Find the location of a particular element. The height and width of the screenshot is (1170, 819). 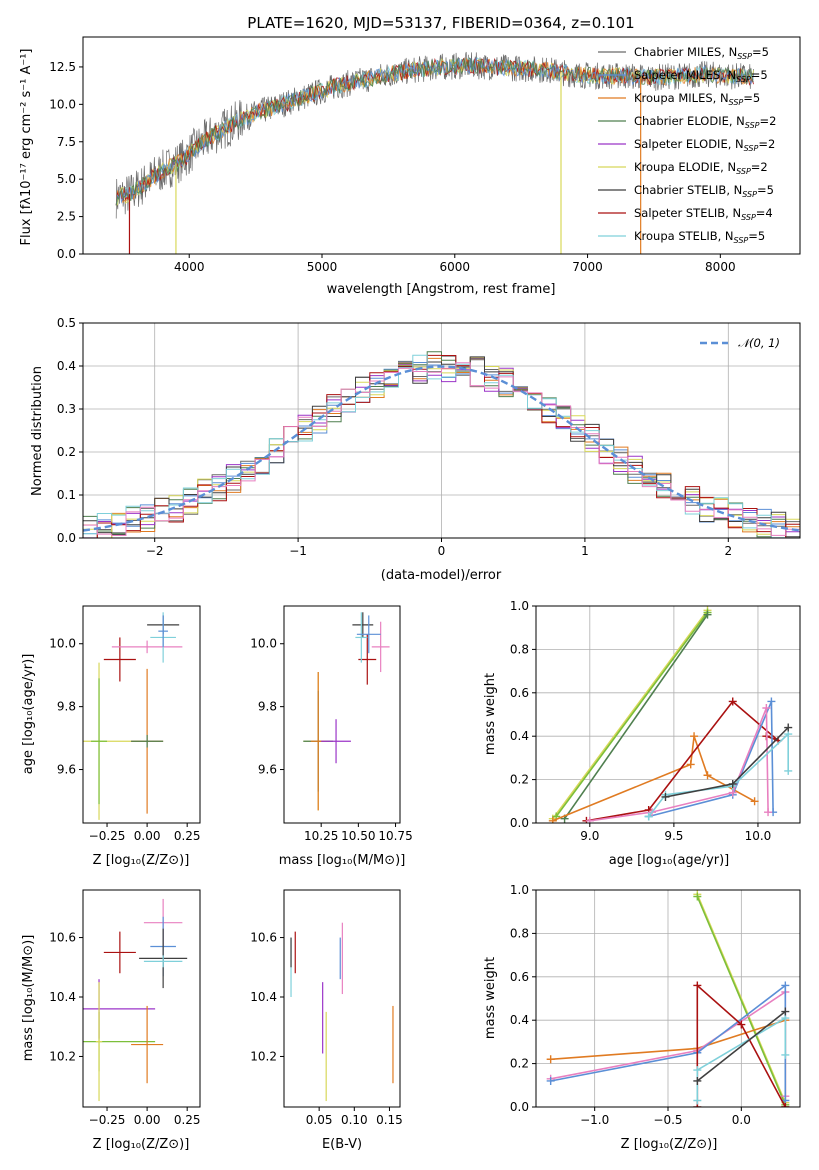

age_vs_mass-frame is located at coordinates (342, 714).